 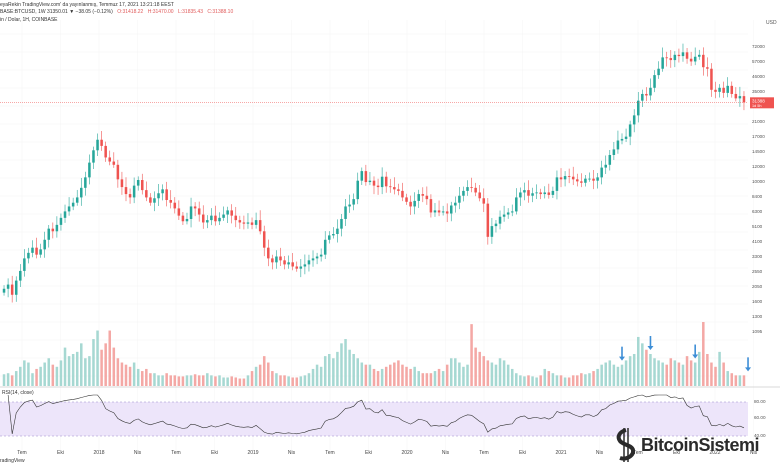 What do you see at coordinates (626, 445) in the screenshot?
I see `bitcoin-s-logo-icon` at bounding box center [626, 445].